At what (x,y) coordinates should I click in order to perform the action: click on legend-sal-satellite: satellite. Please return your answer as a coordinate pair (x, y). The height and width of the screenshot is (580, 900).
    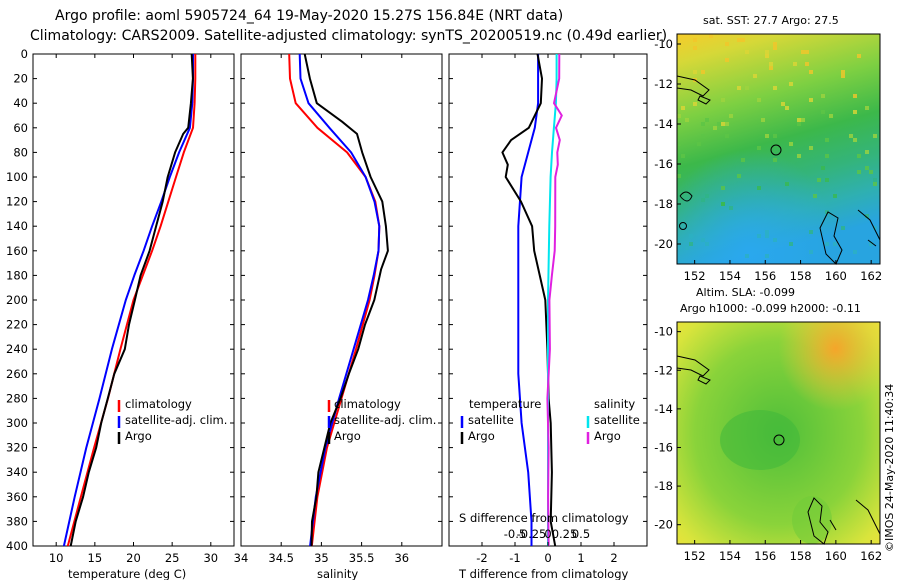
    Looking at the image, I should click on (617, 420).